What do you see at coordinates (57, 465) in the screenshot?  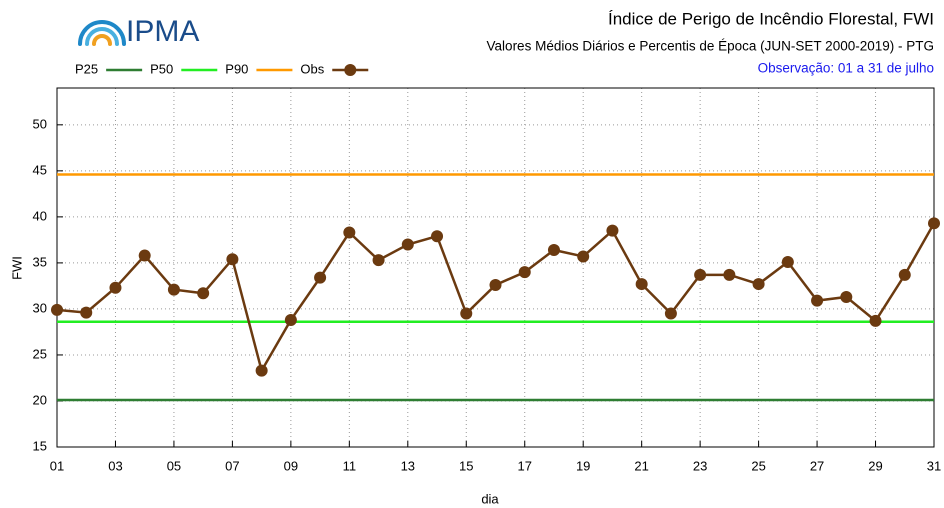 I see `x-tick-label: 01` at bounding box center [57, 465].